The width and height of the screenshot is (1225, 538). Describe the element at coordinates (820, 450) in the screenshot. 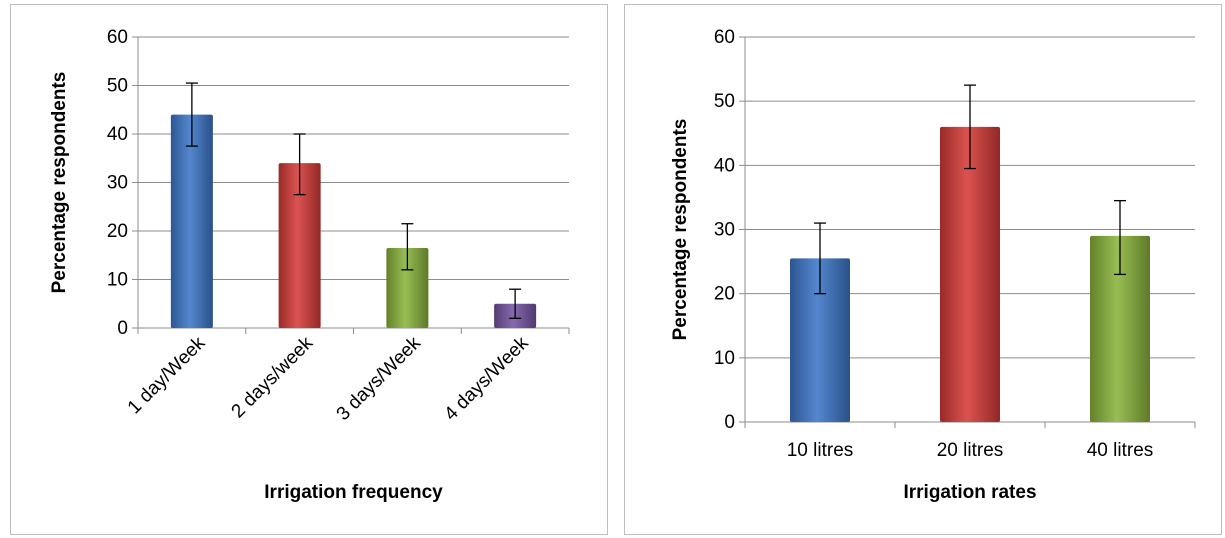

I see `x-tick-label: 10 litres` at that location.